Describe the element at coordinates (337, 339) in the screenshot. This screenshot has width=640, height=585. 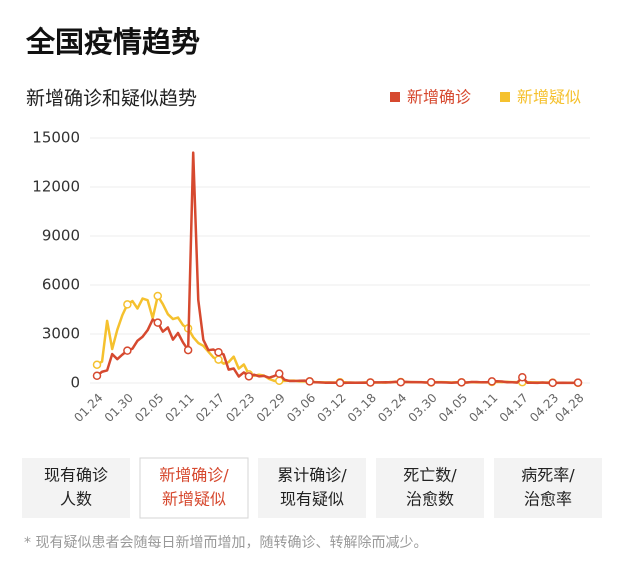
I see `series-line` at that location.